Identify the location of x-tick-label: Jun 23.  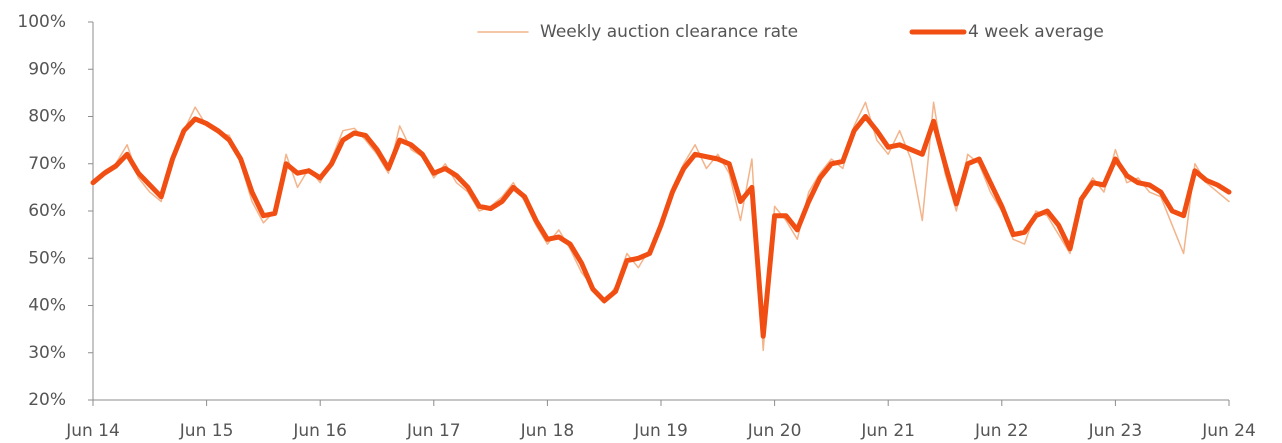
(1115, 431).